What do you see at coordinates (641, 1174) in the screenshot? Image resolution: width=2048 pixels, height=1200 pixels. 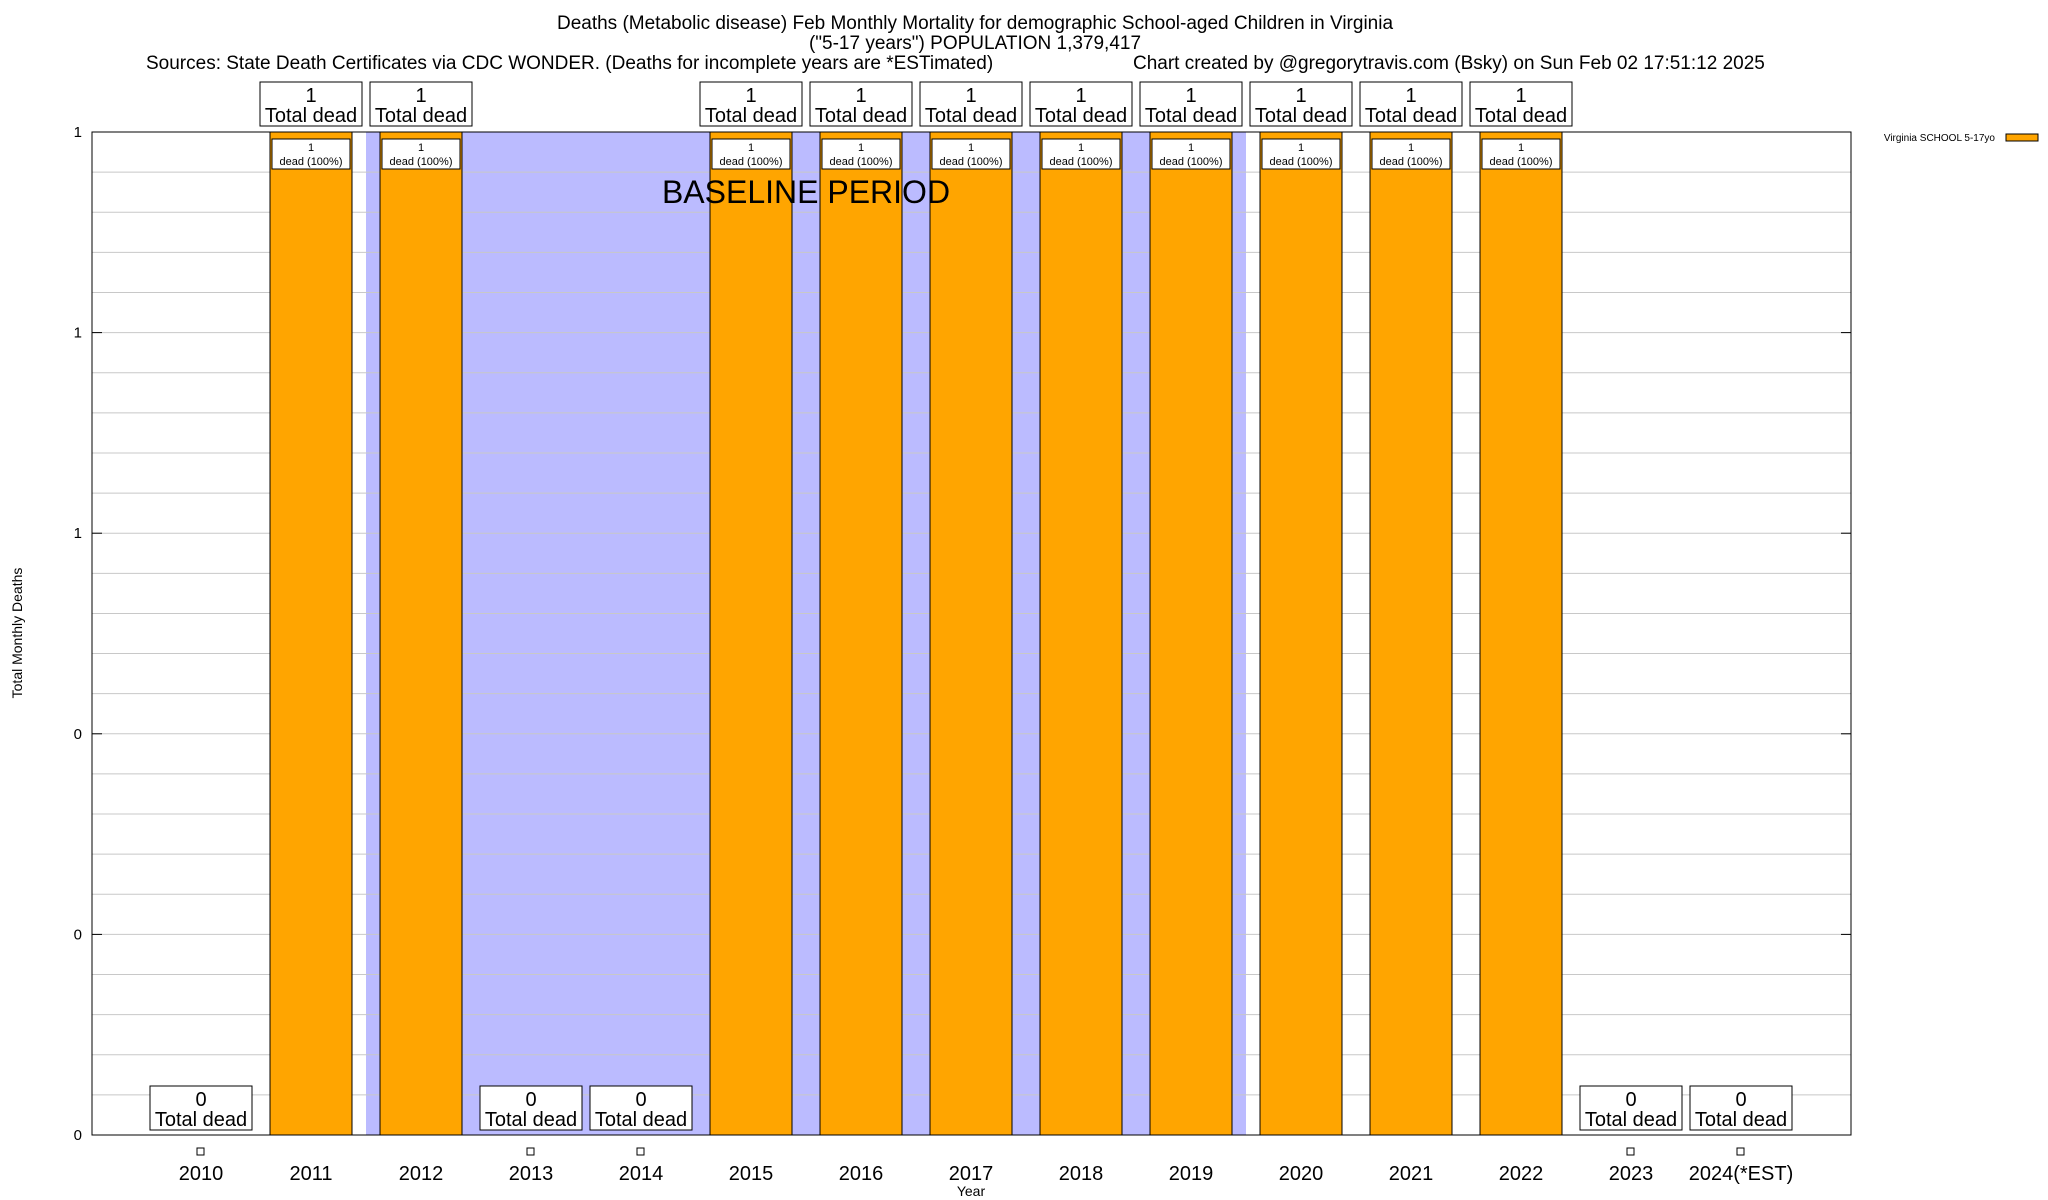 I see `x-tick-label: 2014` at bounding box center [641, 1174].